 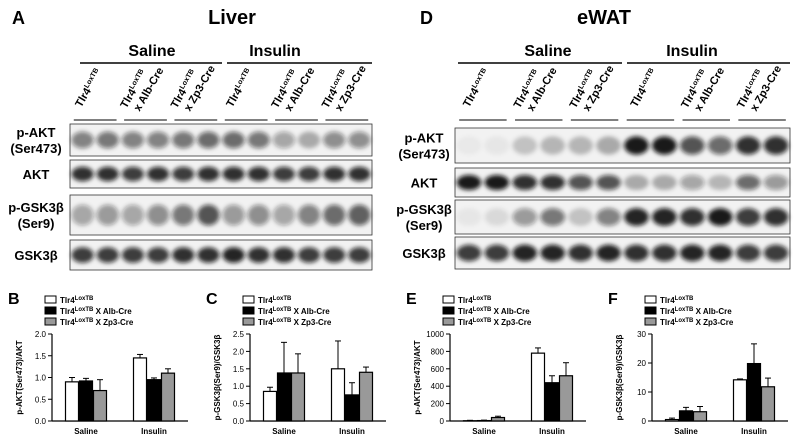 What do you see at coordinates (232, 18) in the screenshot?
I see `panel-title: Liver` at bounding box center [232, 18].